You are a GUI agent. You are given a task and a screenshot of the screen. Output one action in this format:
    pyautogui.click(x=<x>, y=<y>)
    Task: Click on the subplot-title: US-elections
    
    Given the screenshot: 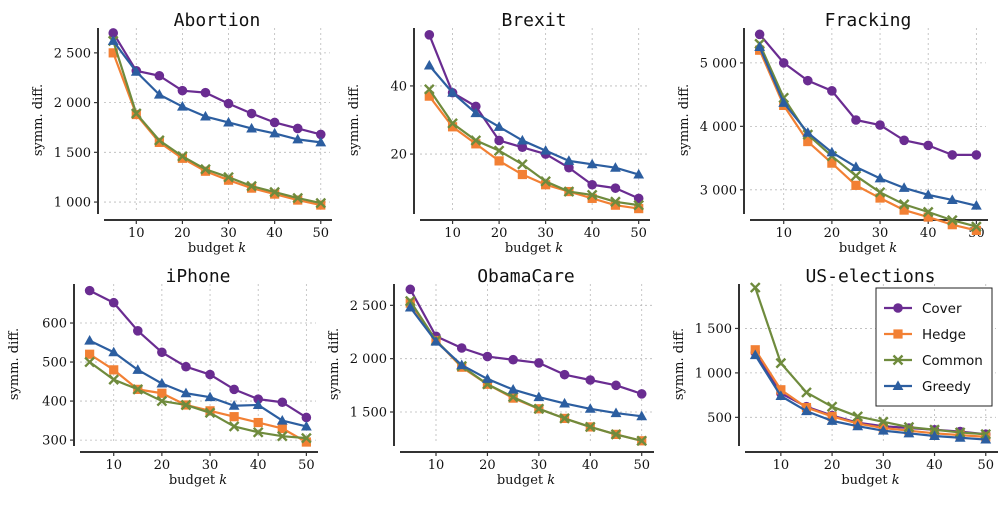 What is the action you would take?
    pyautogui.click(x=870, y=276)
    